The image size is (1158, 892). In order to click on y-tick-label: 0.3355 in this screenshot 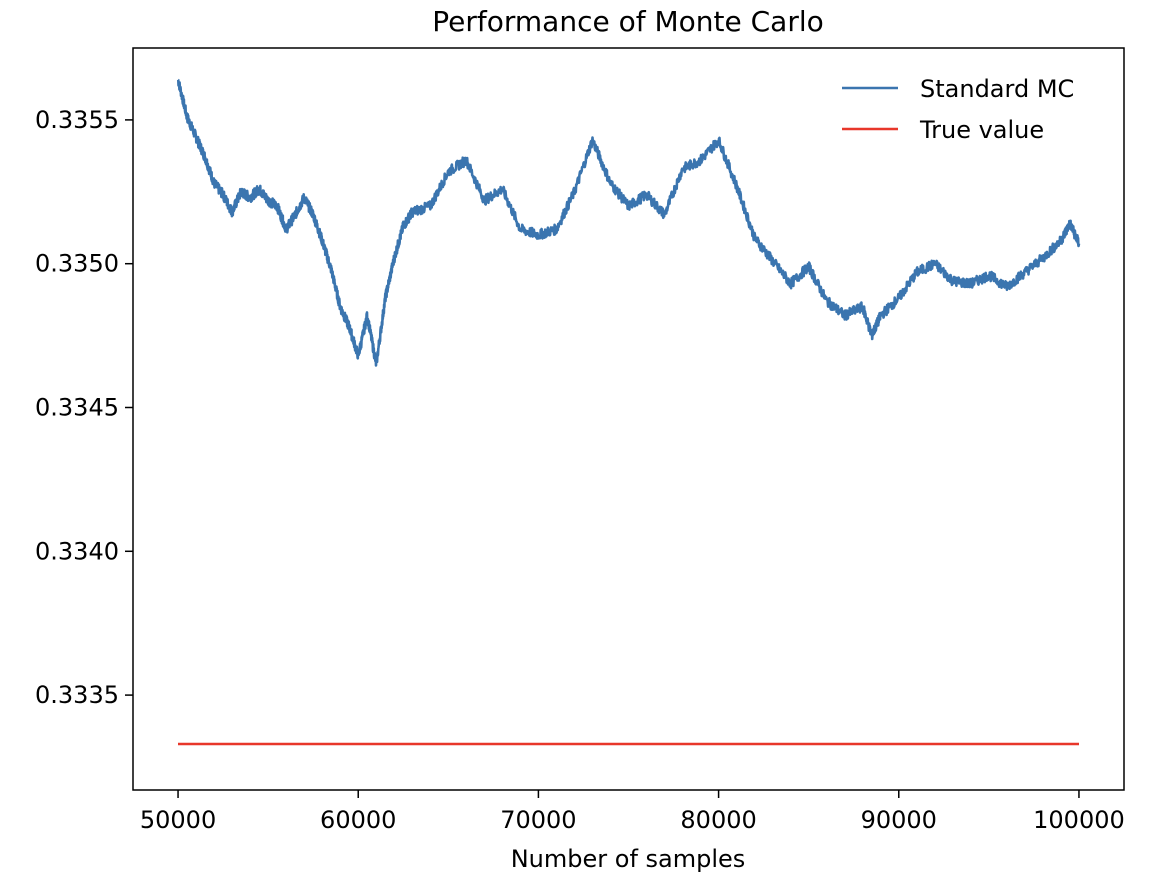, I will do `click(77, 120)`.